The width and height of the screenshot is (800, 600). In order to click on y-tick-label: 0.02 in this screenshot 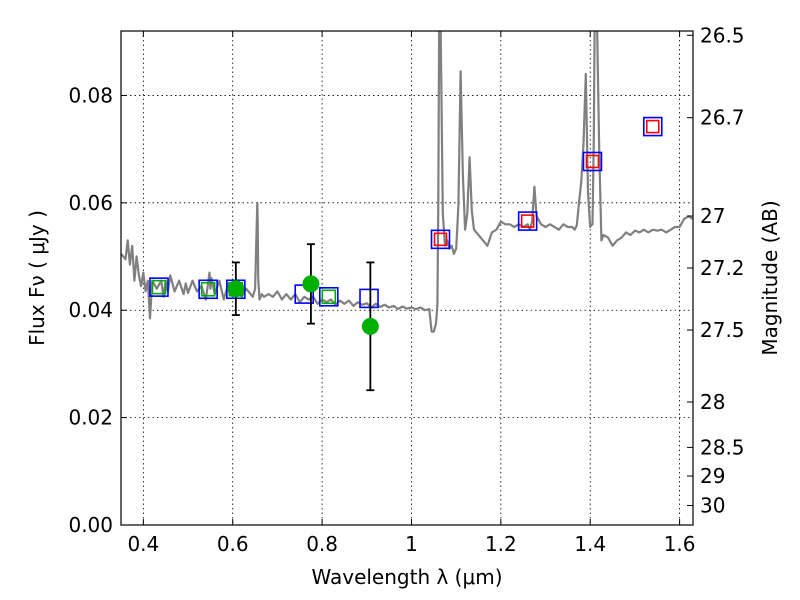, I will do `click(90, 418)`.